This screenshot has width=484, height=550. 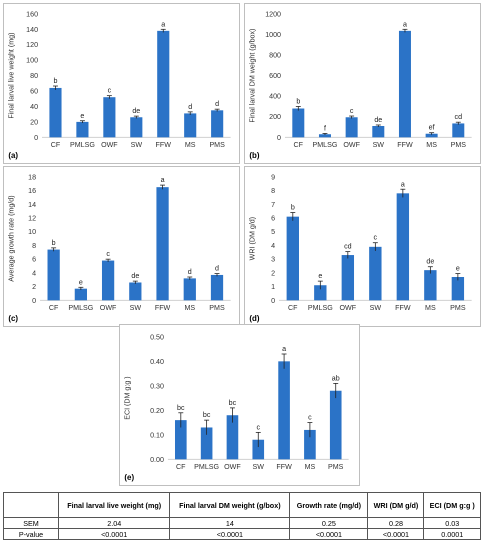 I want to click on y-tick-label: 600, so click(x=275, y=76).